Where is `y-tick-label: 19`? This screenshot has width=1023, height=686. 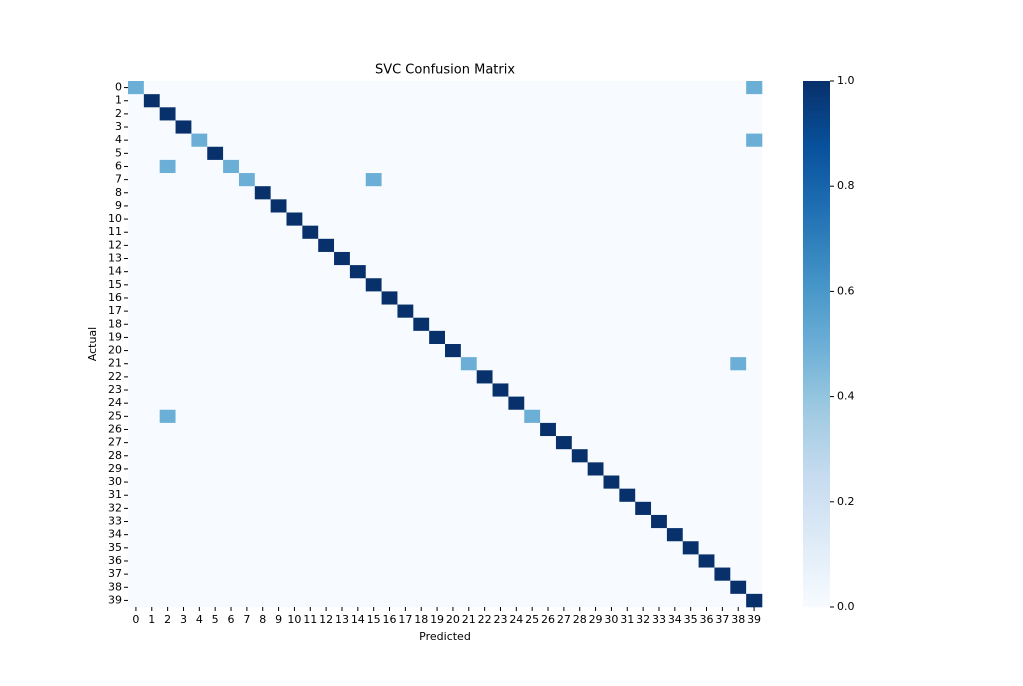
y-tick-label: 19 is located at coordinates (115, 336).